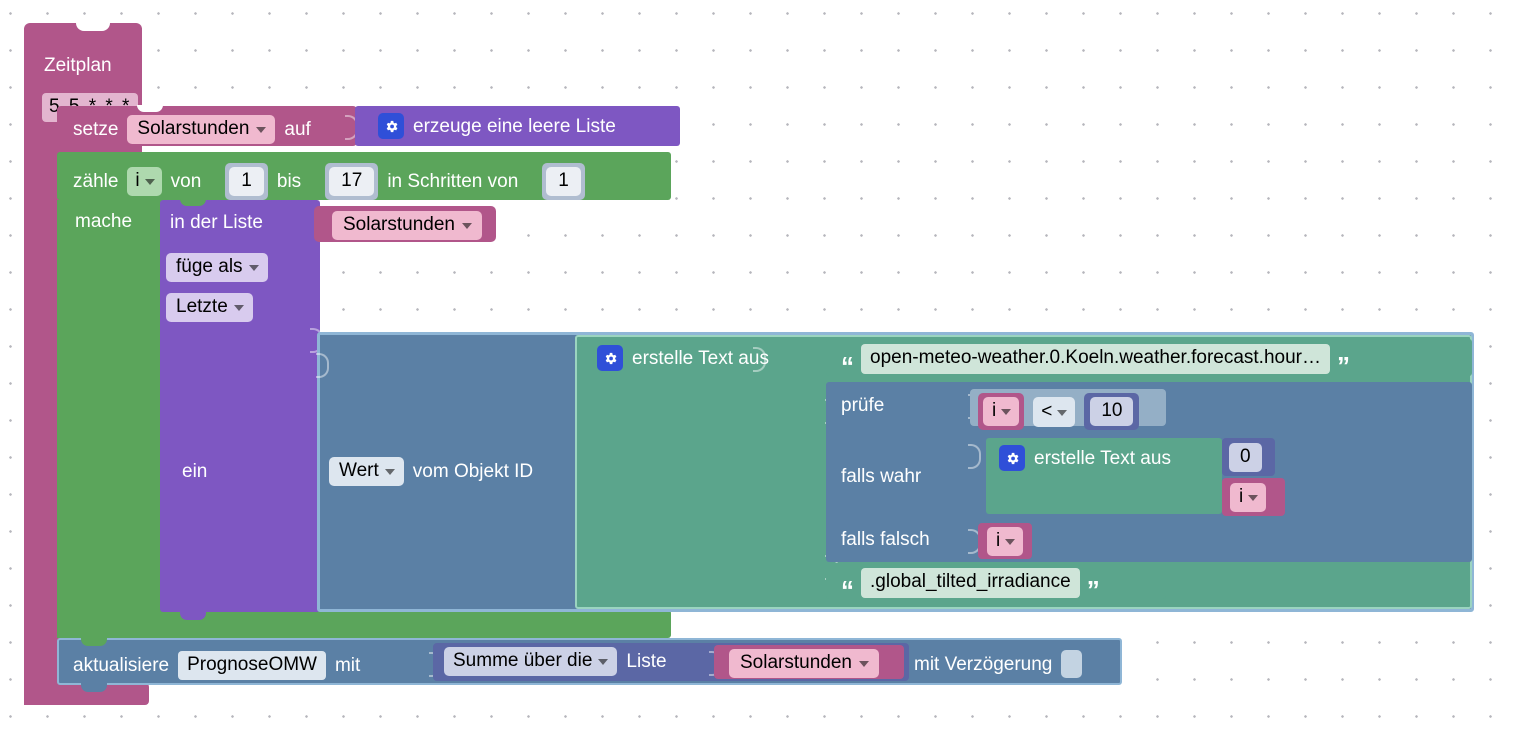 This screenshot has width=1518, height=741. I want to click on inner-number-value: 0, so click(1245, 457).